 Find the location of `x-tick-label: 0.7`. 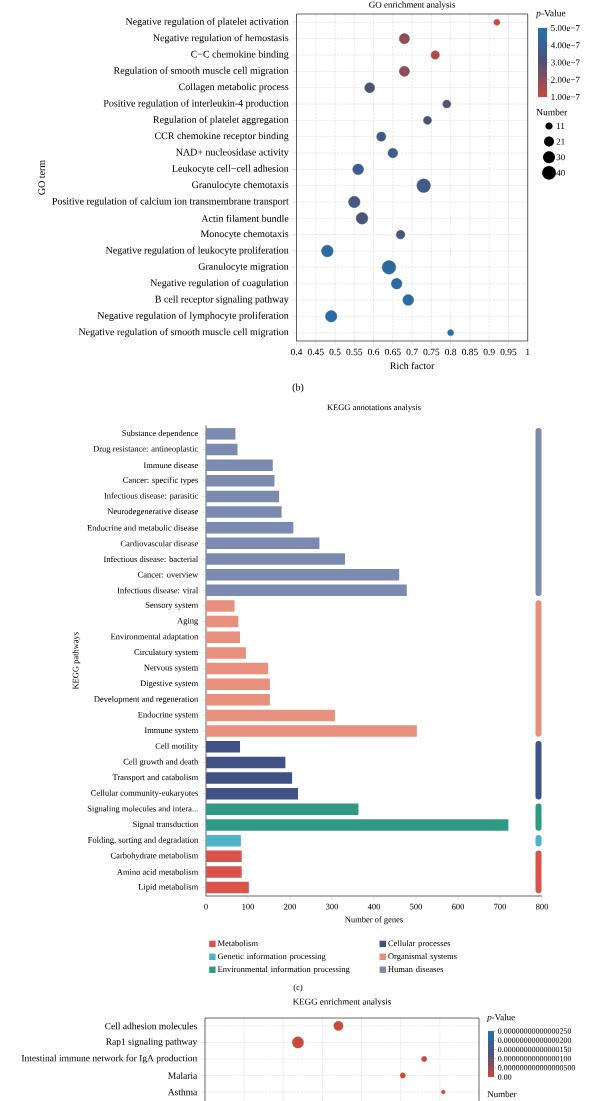

x-tick-label: 0.7 is located at coordinates (412, 352).